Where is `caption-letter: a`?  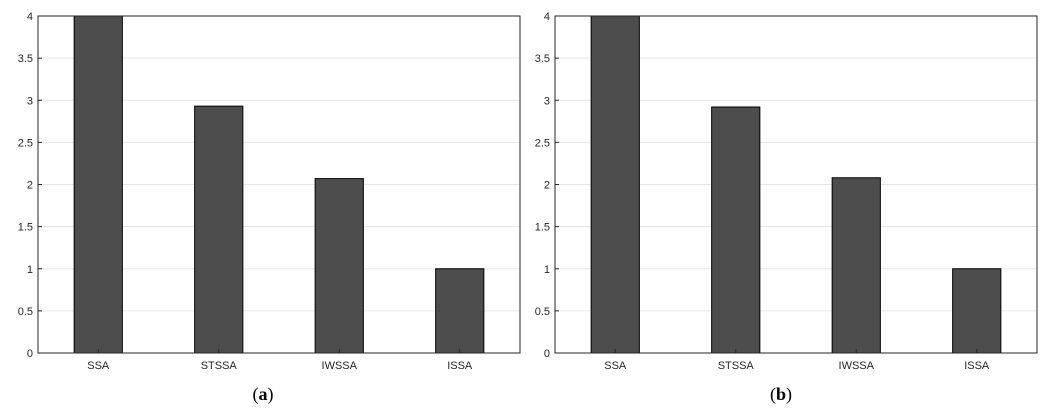
caption-letter: a is located at coordinates (263, 394).